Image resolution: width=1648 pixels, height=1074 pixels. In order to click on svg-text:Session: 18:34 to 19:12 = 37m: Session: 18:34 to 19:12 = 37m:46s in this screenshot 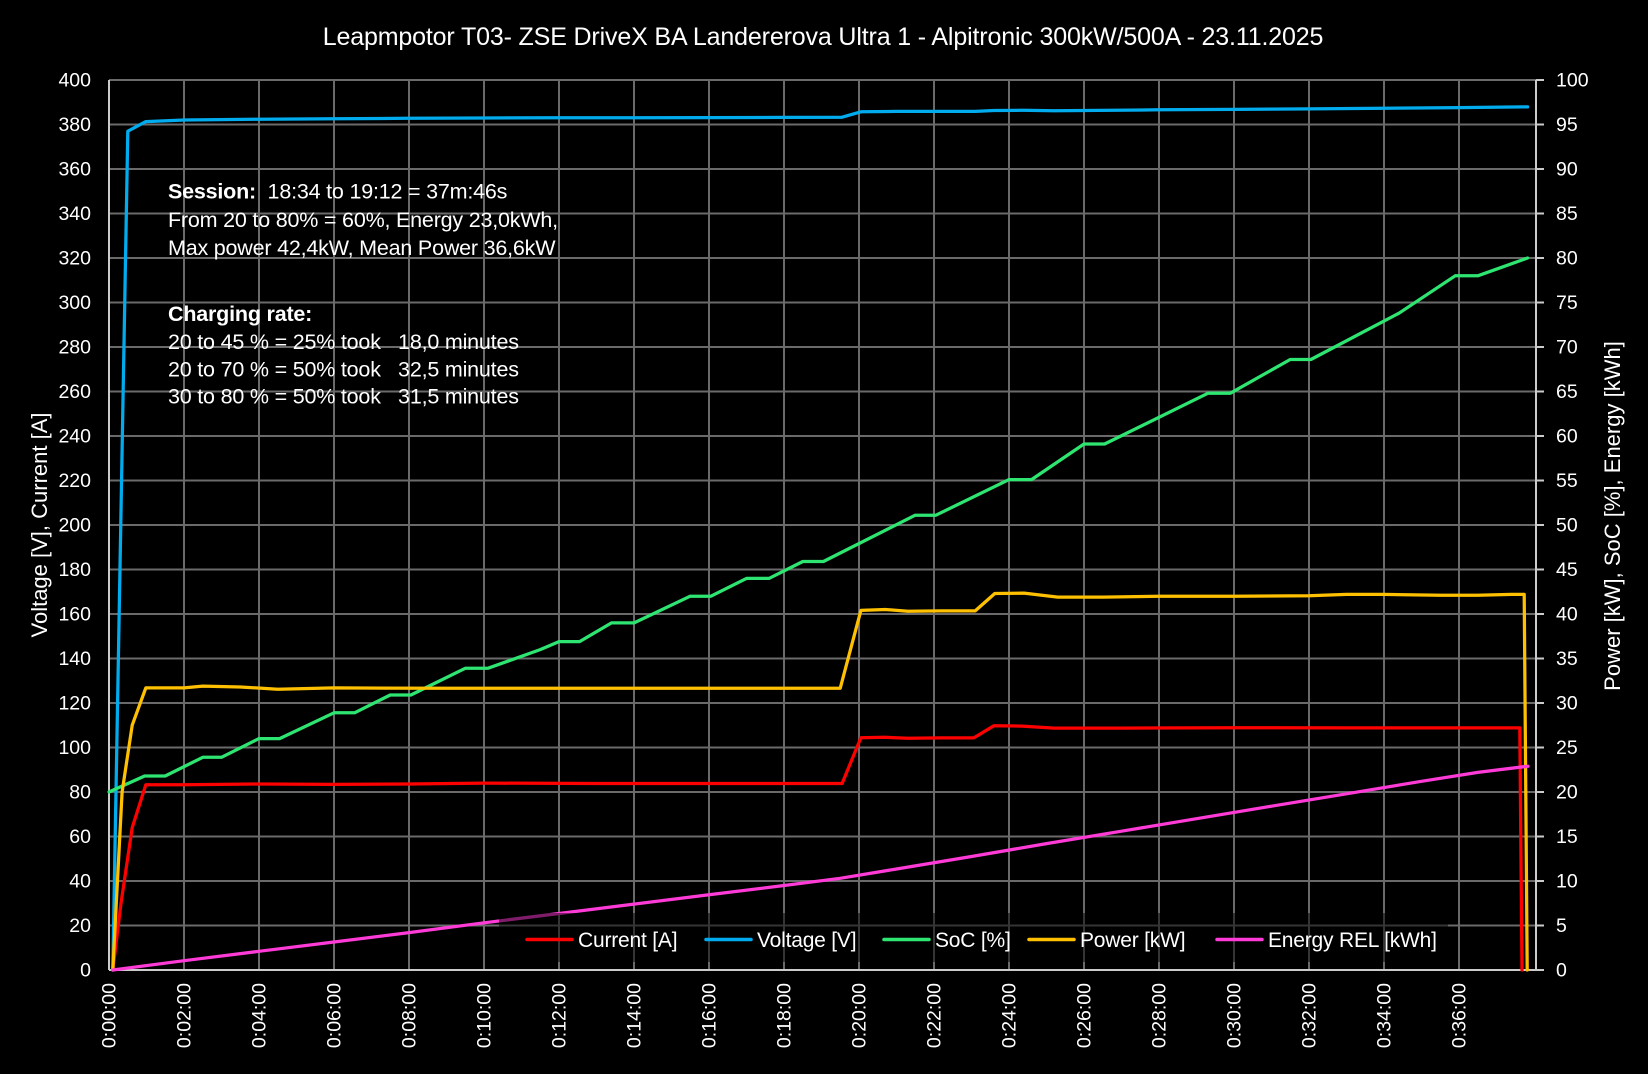, I will do `click(337, 192)`.